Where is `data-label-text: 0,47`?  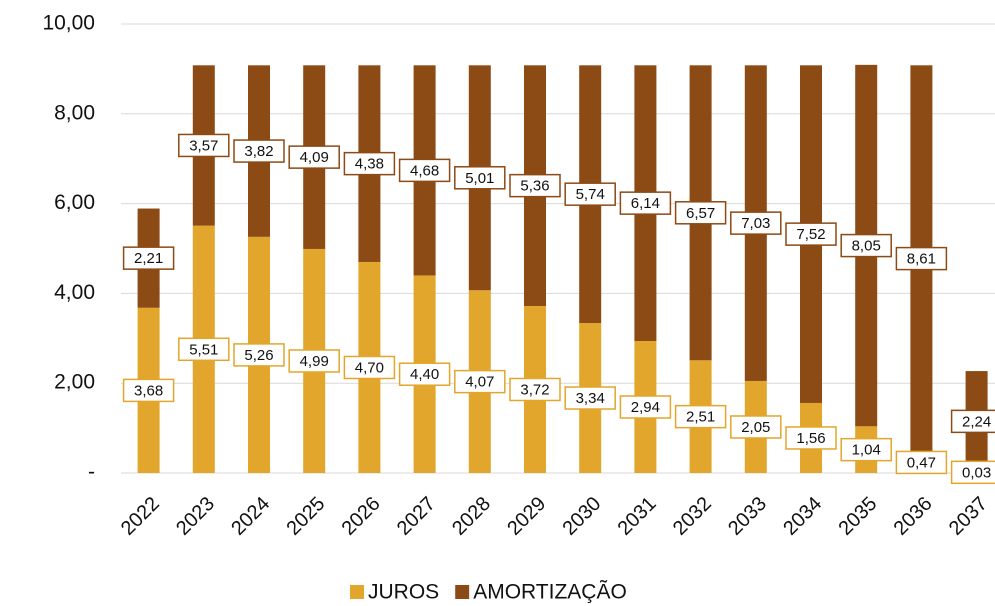 data-label-text: 0,47 is located at coordinates (921, 462).